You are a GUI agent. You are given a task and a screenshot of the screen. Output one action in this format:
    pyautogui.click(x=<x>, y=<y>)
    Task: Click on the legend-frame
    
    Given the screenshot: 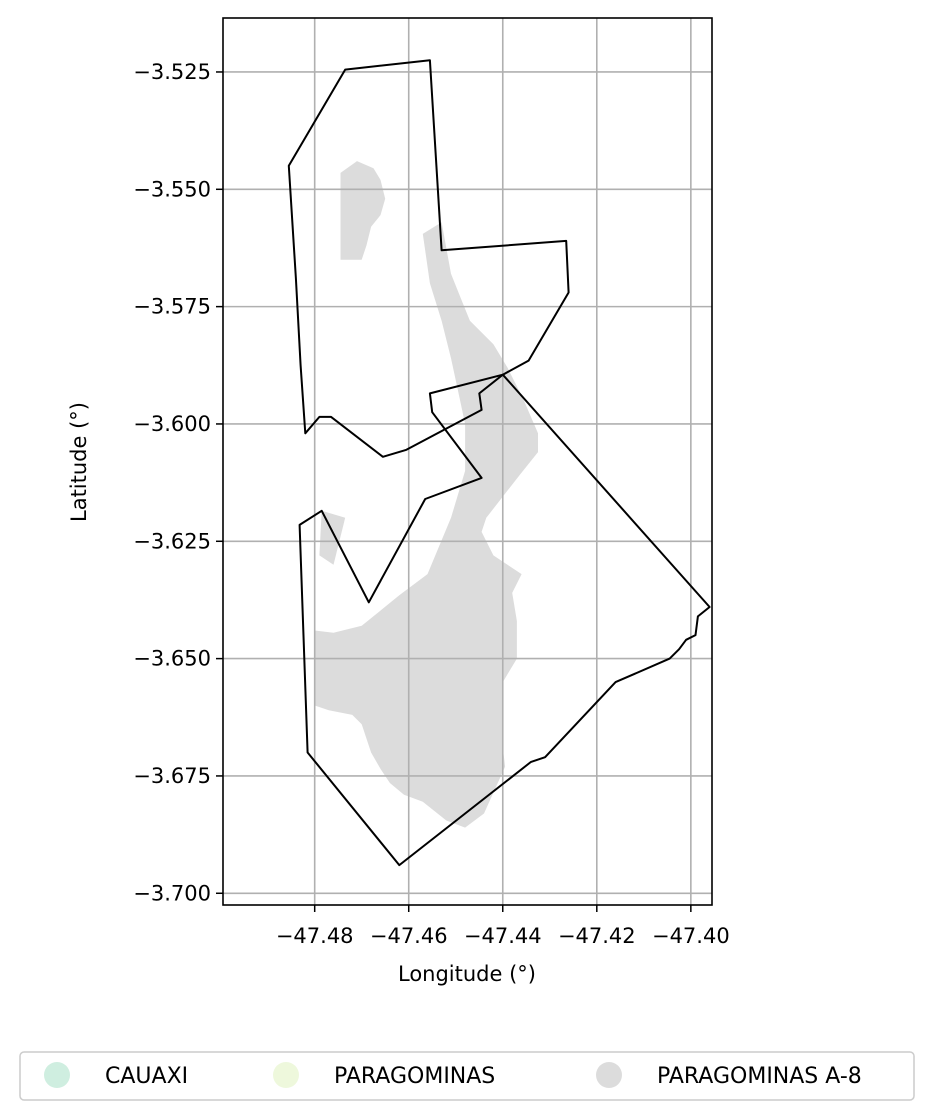 What is the action you would take?
    pyautogui.click(x=467, y=1076)
    